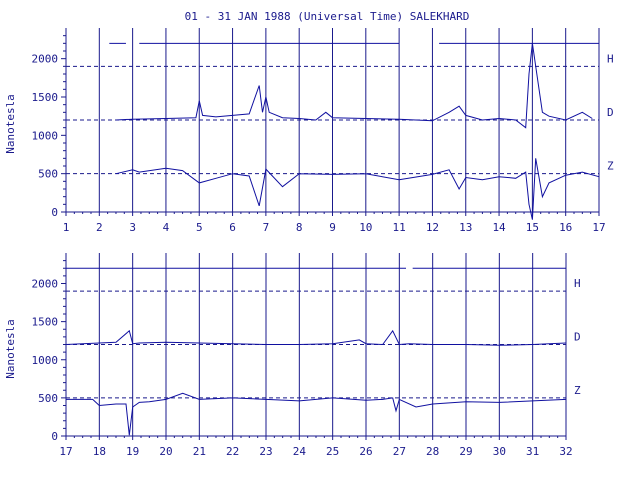 The height and width of the screenshot is (480, 640). What do you see at coordinates (132, 451) in the screenshot?
I see `x-tick-label: 19` at bounding box center [132, 451].